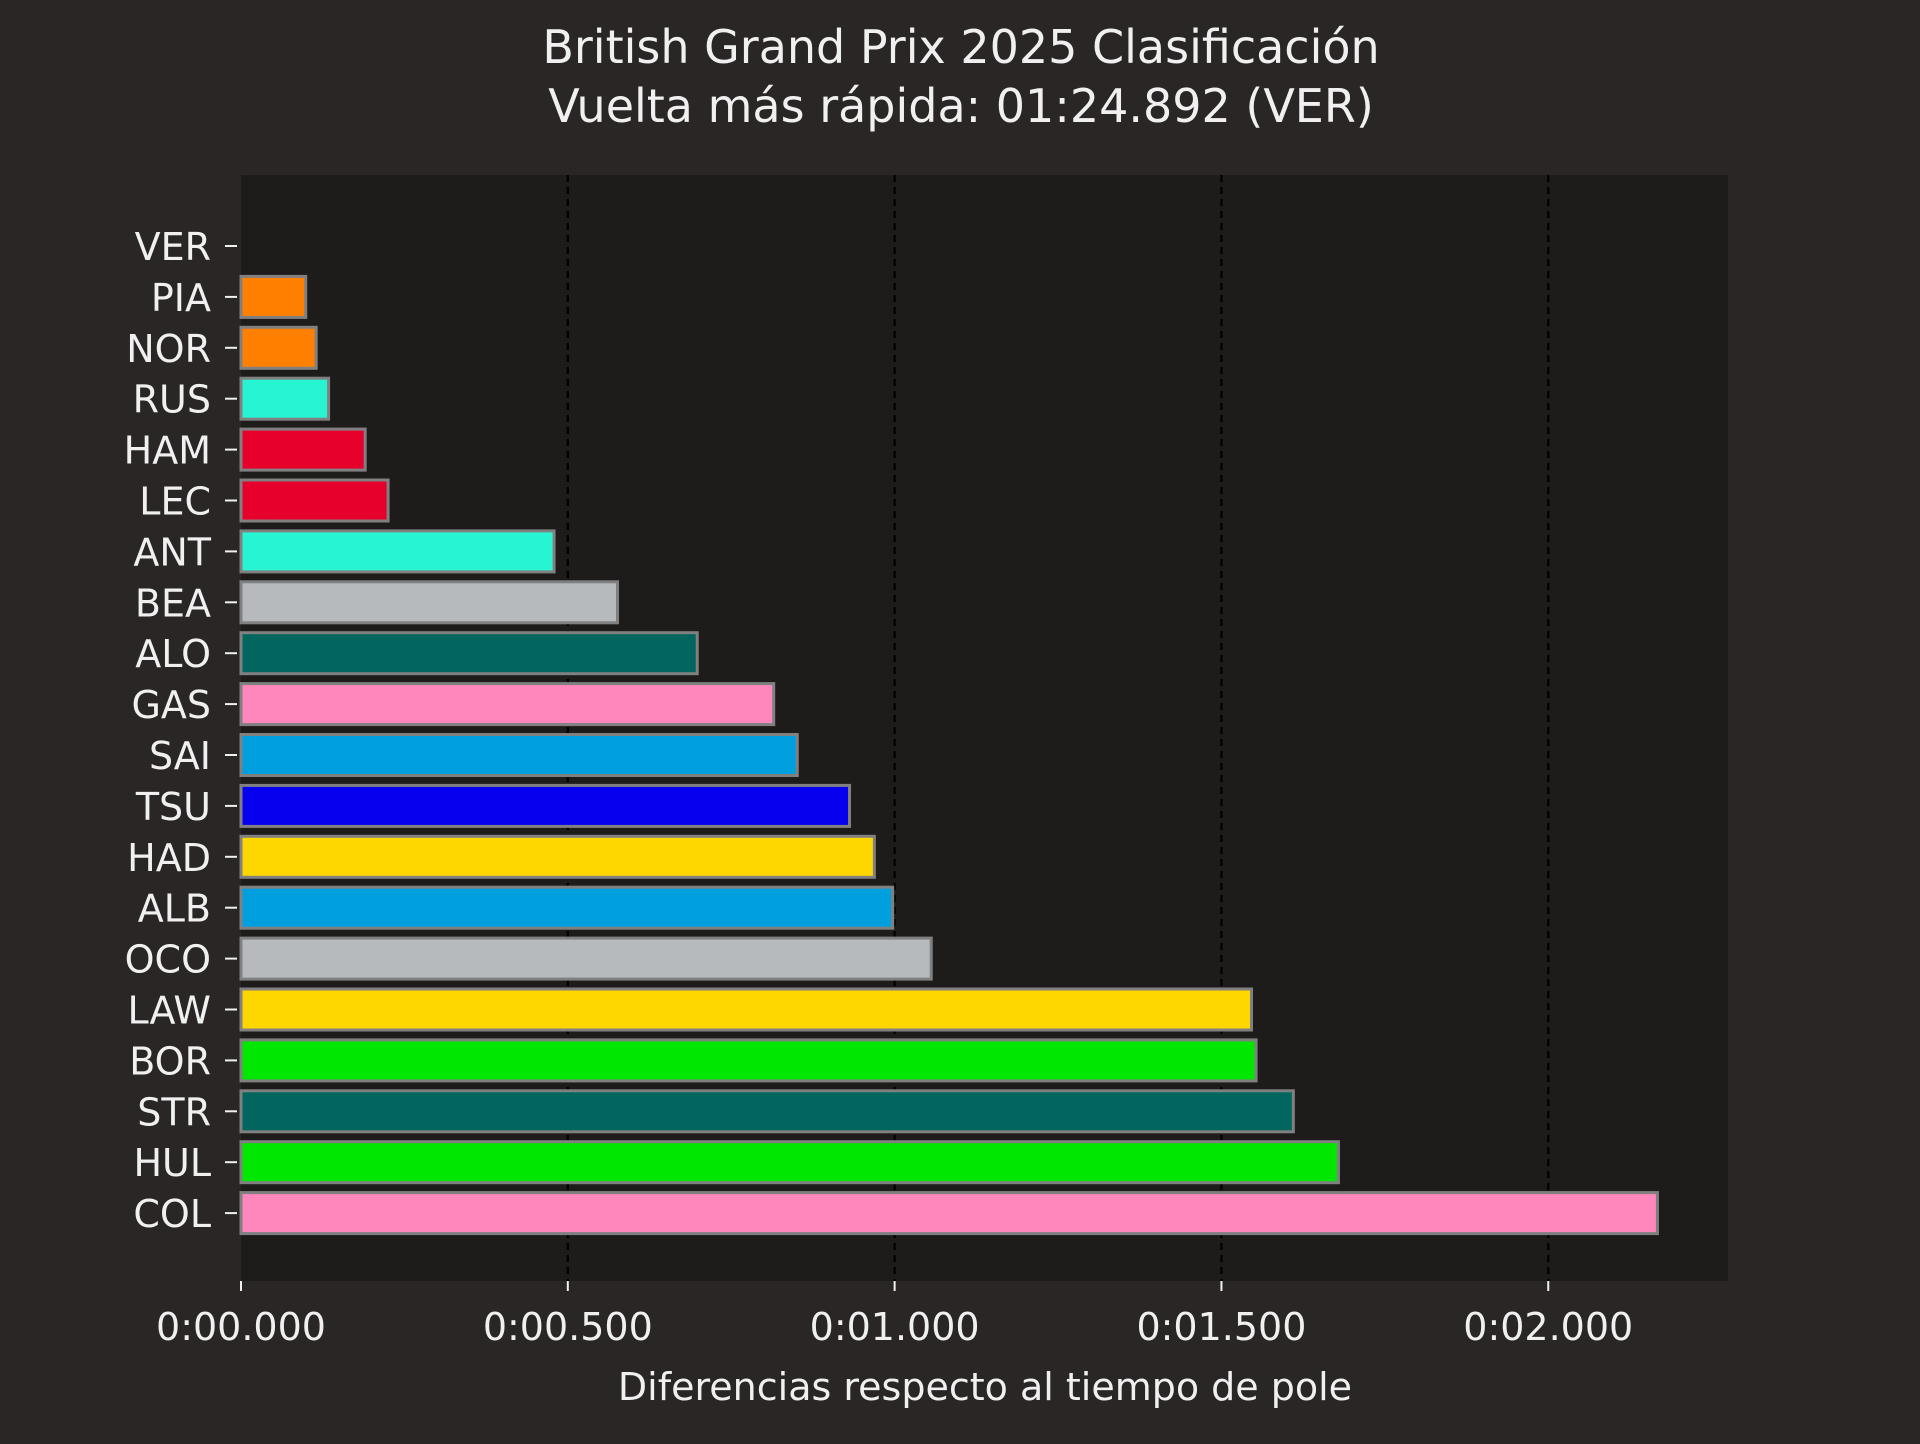 The width and height of the screenshot is (1920, 1444). Describe the element at coordinates (180, 756) in the screenshot. I see `y-tick-label: SAI` at that location.